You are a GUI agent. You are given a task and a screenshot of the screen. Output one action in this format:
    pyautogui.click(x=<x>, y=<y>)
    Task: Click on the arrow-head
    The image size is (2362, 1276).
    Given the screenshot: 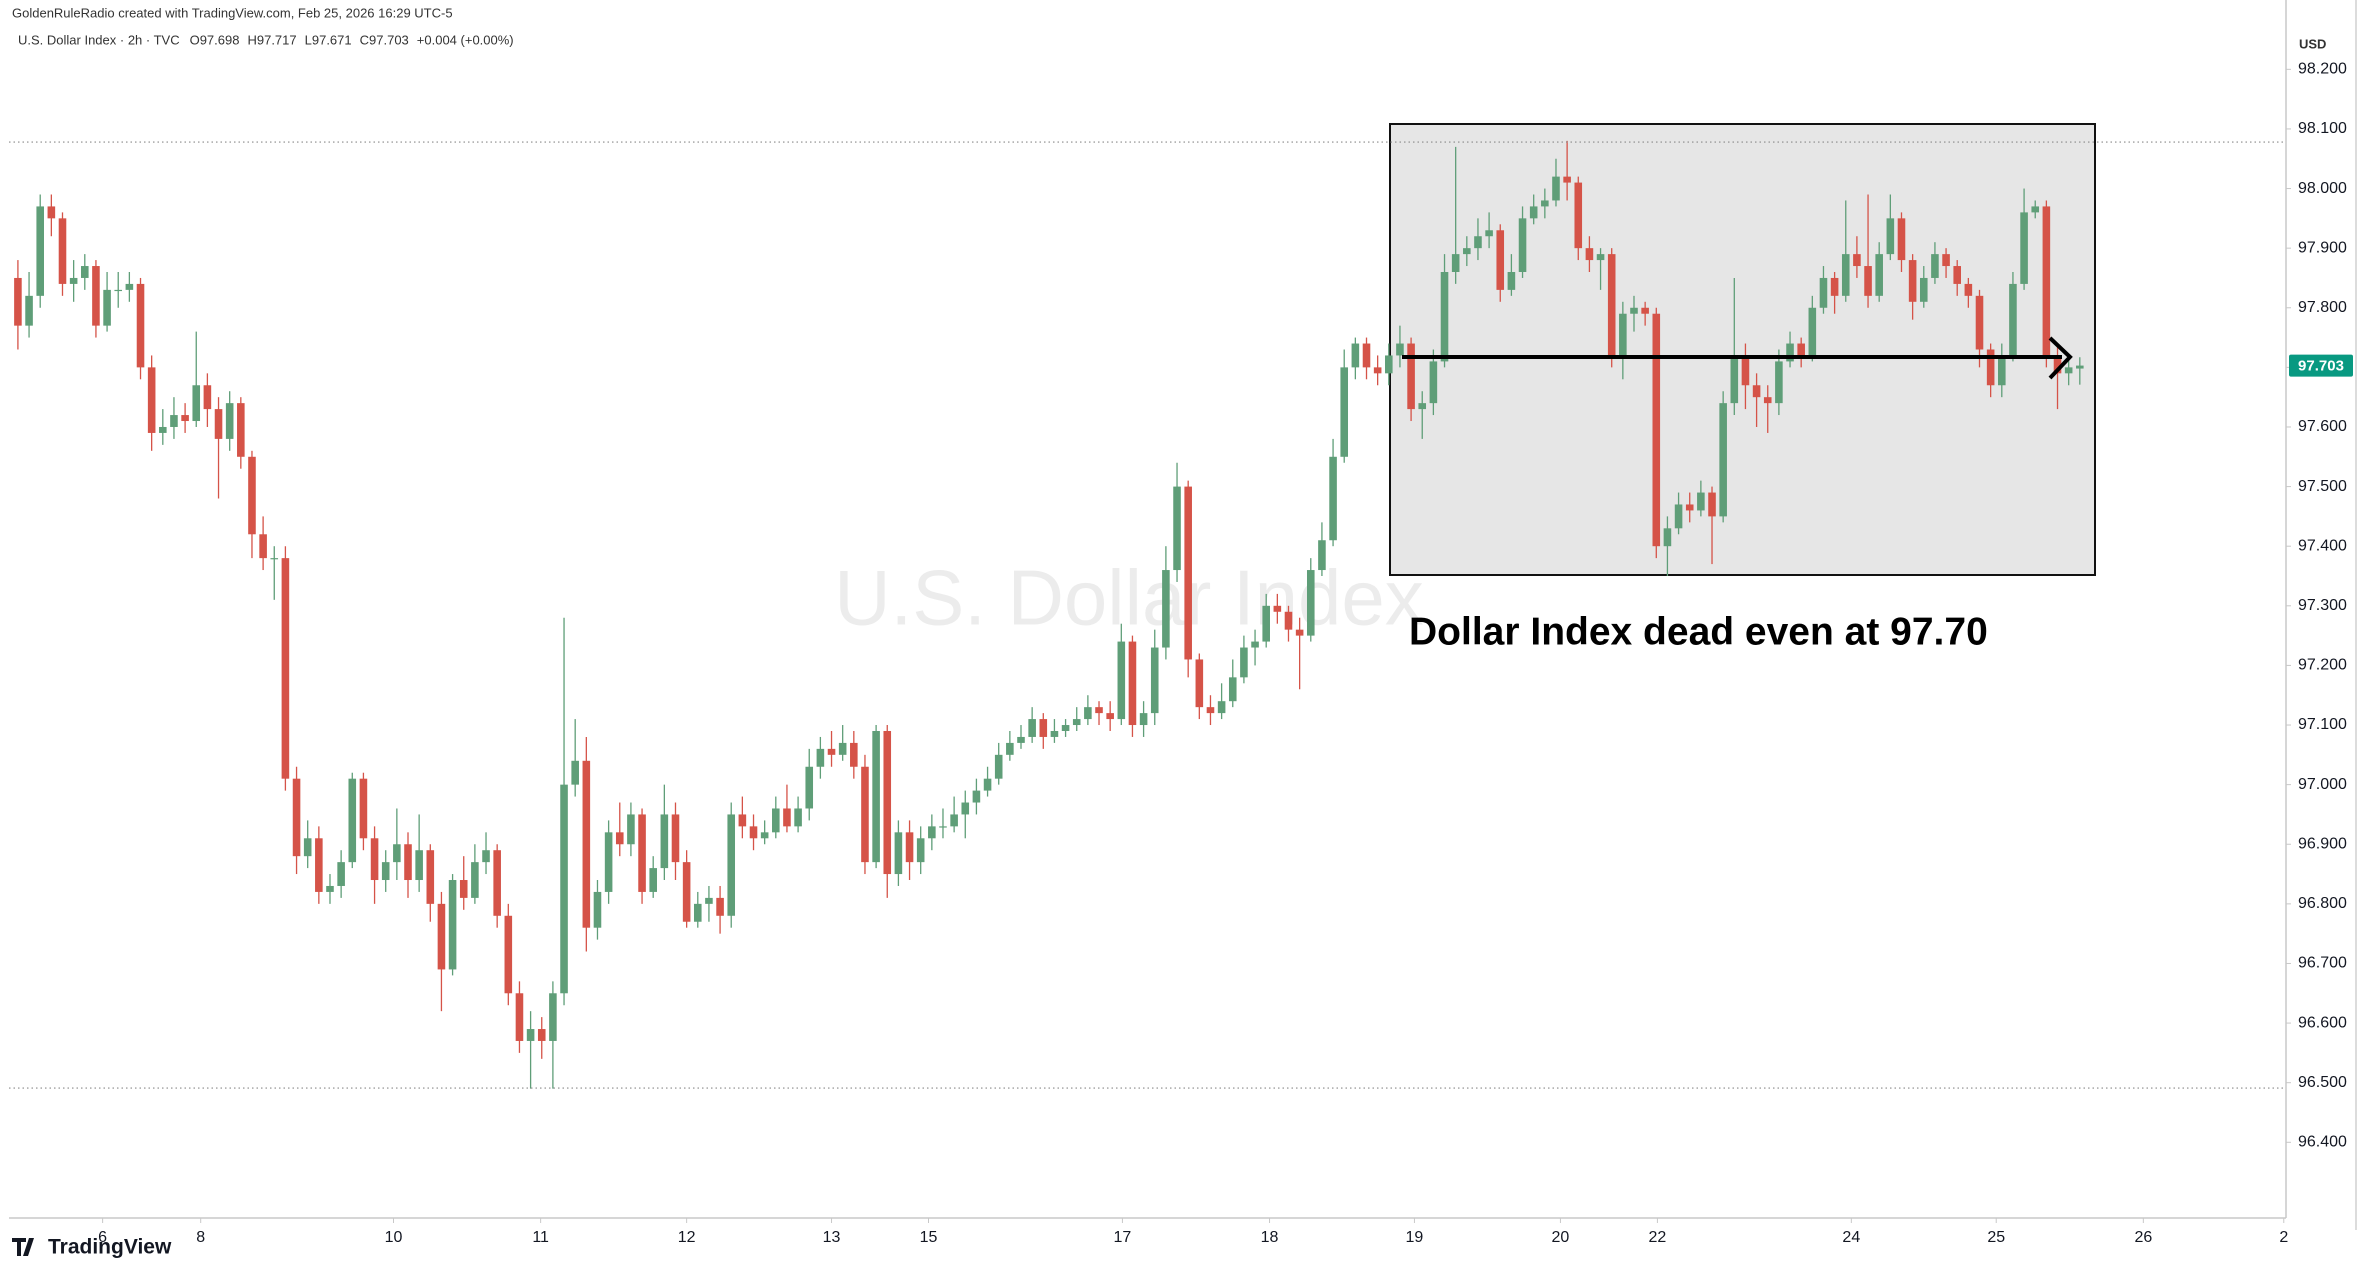 What is the action you would take?
    pyautogui.click(x=2060, y=358)
    